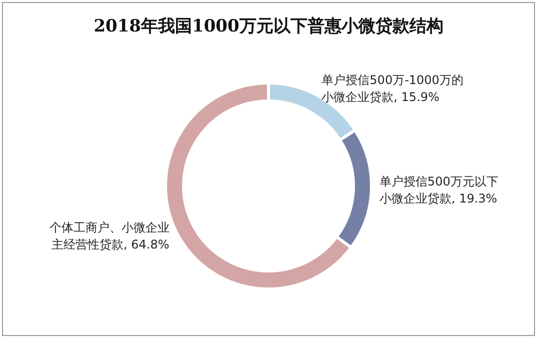 This screenshot has width=537, height=338. I want to click on chart-title: 2018年我国1000万元以下普惠小微贷款结构, so click(269, 26).